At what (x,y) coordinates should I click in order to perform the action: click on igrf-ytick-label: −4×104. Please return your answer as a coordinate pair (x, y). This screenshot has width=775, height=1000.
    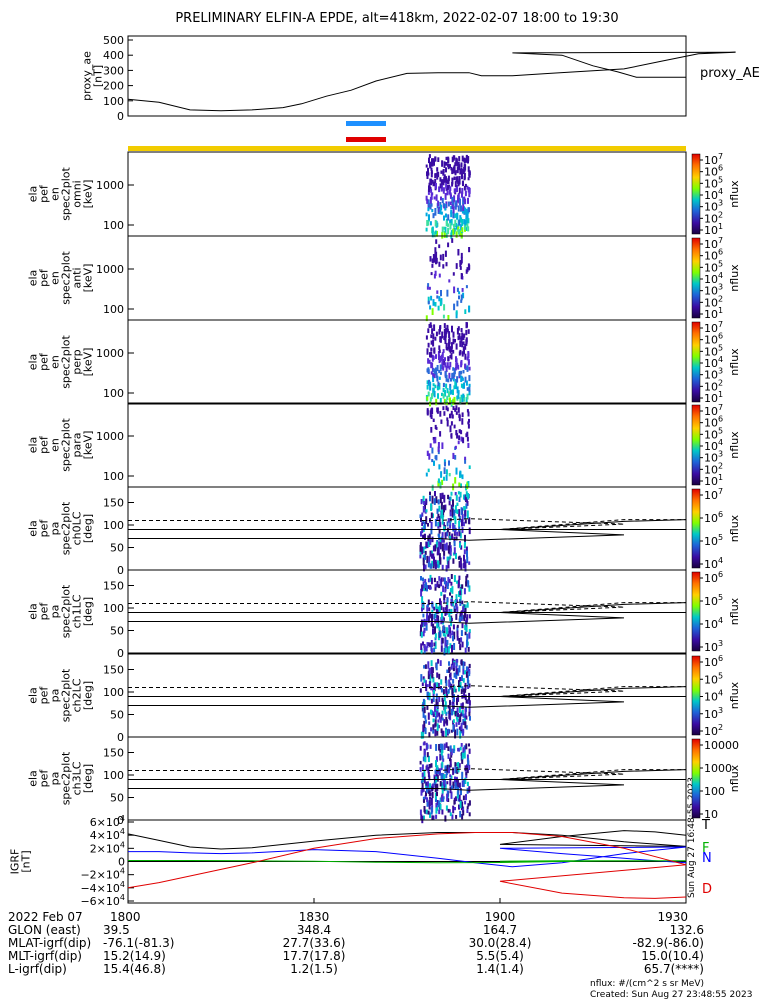
    Looking at the image, I should click on (102, 887).